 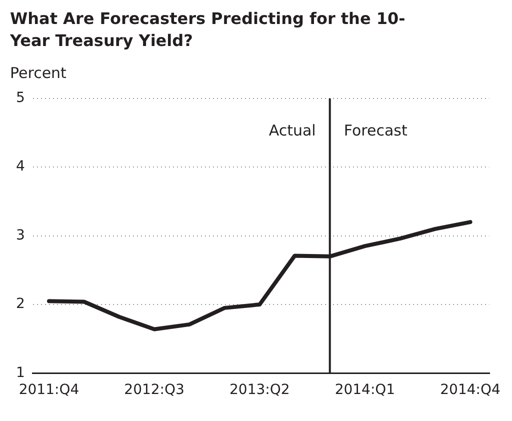 What do you see at coordinates (208, 30) in the screenshot?
I see `chart-title: What Are Forecasters Predicting for the 10-Year Treasury Yield?` at bounding box center [208, 30].